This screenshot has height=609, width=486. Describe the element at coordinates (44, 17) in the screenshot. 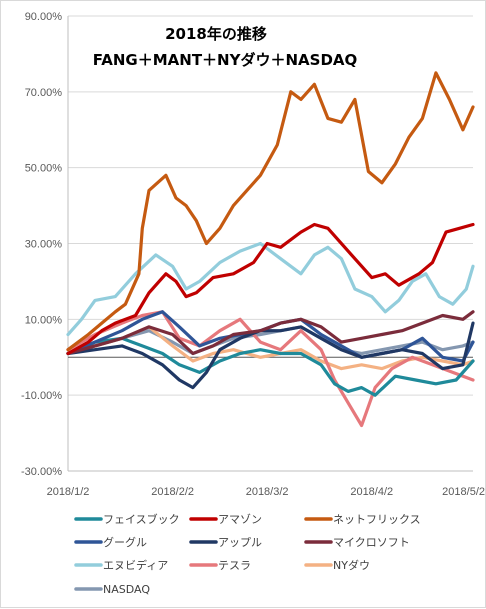

I see `y-tick-label: 90.00%` at that location.